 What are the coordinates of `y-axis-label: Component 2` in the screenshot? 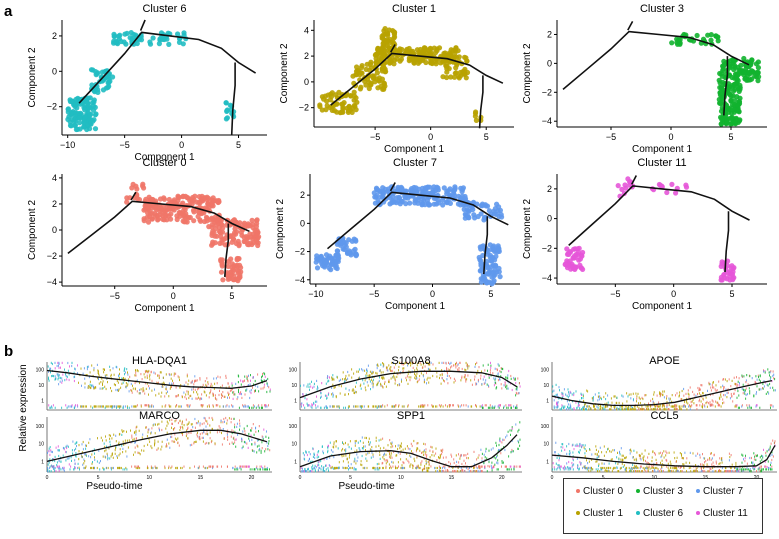 It's located at (32, 77).